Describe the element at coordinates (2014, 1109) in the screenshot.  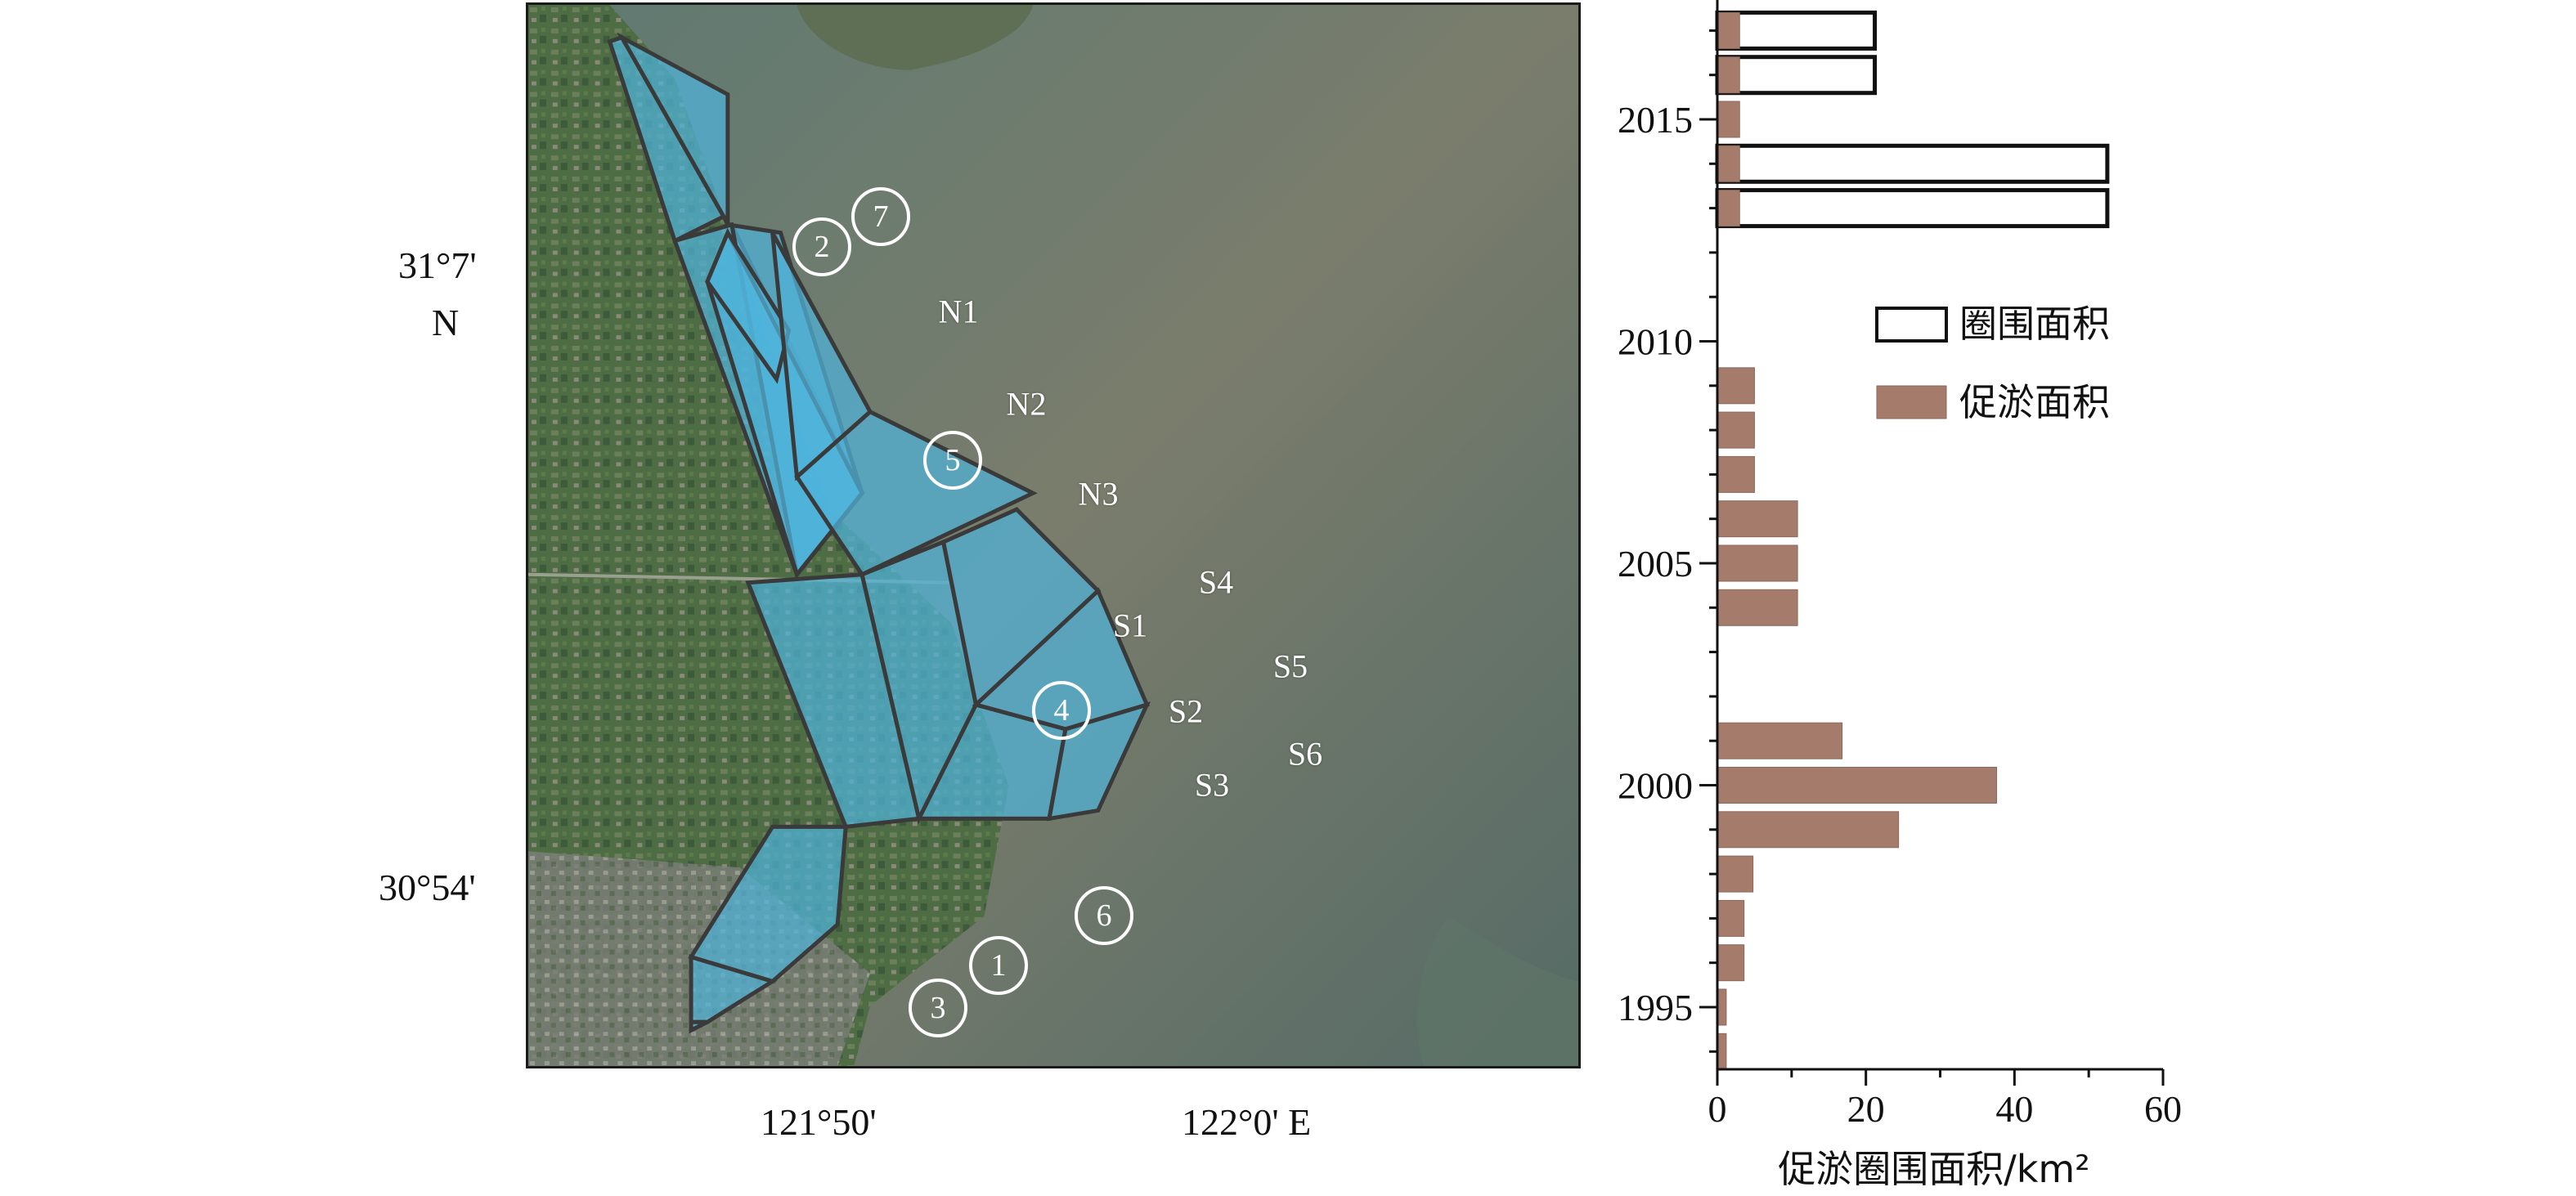
I see `x-tick-label-40: 40` at that location.